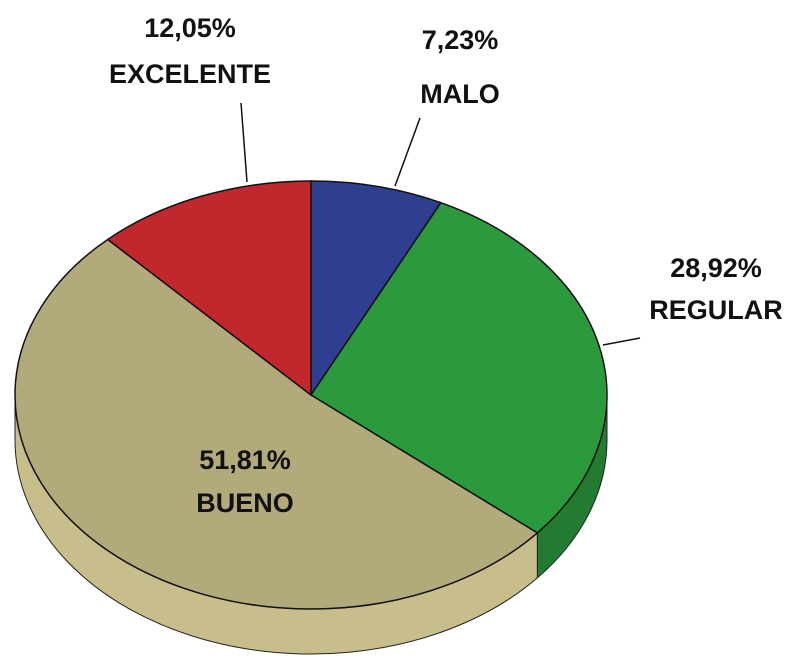 This screenshot has height=658, width=796. What do you see at coordinates (190, 74) in the screenshot?
I see `category-label: EXCELENTE` at bounding box center [190, 74].